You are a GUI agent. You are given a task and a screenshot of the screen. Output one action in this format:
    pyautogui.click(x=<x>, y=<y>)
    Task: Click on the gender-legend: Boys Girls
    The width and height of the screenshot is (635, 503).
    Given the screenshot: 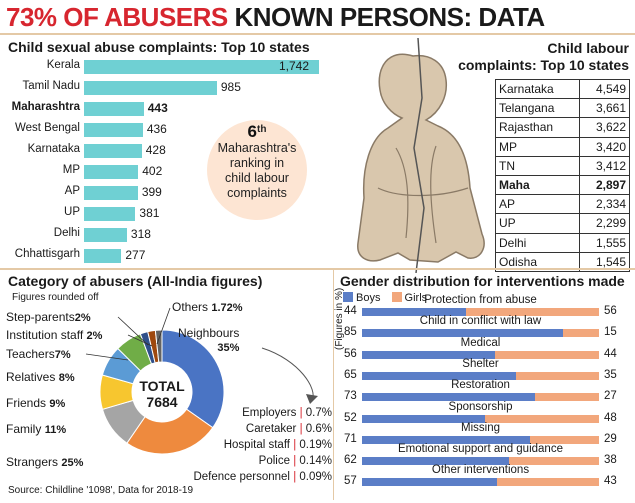 What is the action you would take?
    pyautogui.click(x=385, y=298)
    